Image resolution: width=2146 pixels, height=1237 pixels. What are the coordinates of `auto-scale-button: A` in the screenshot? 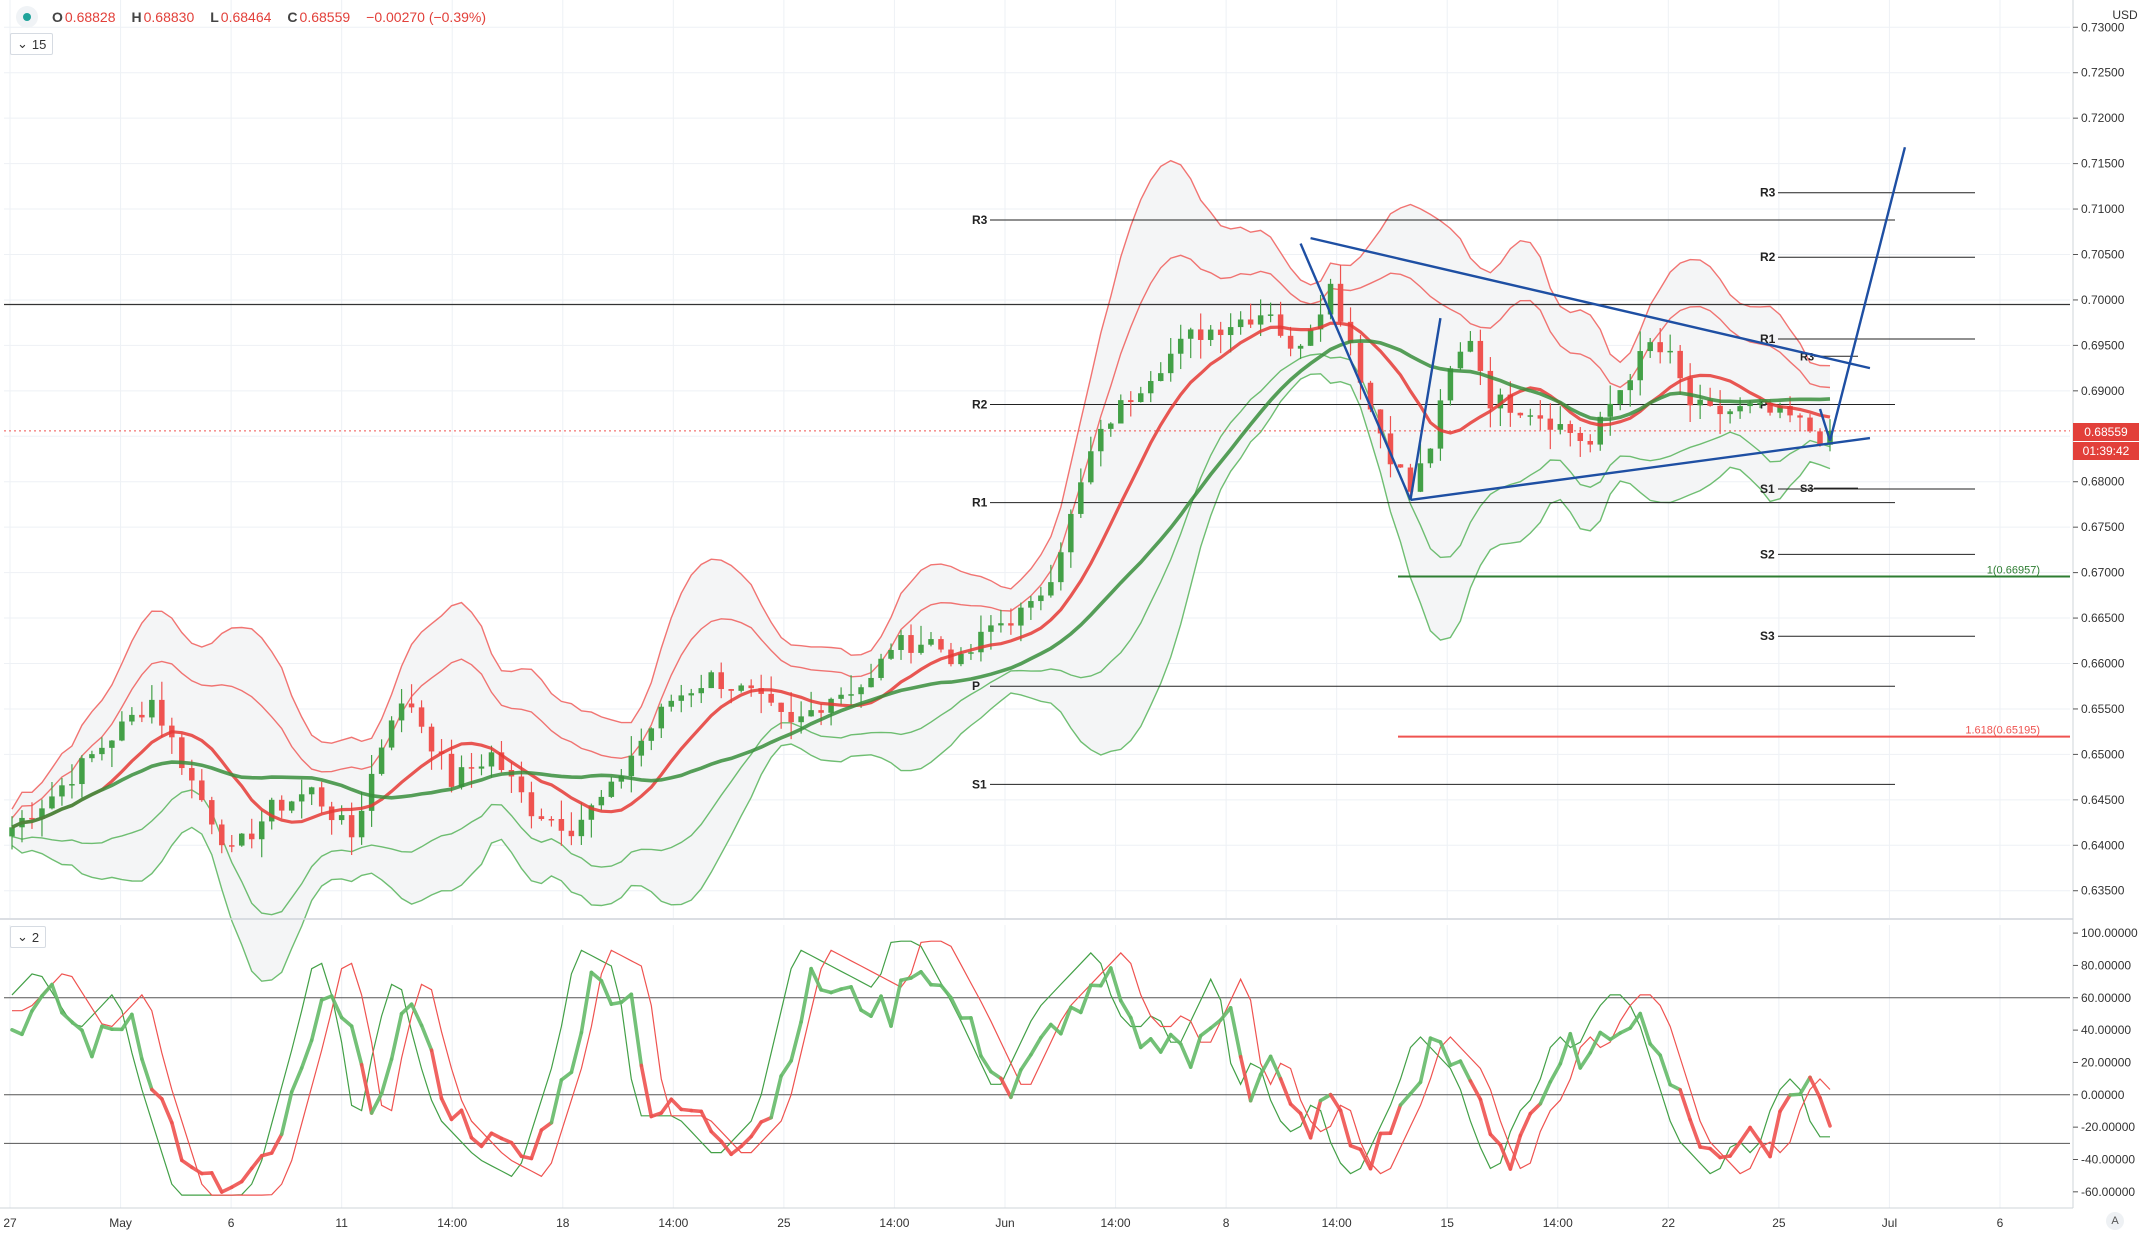 It's located at (2115, 1221).